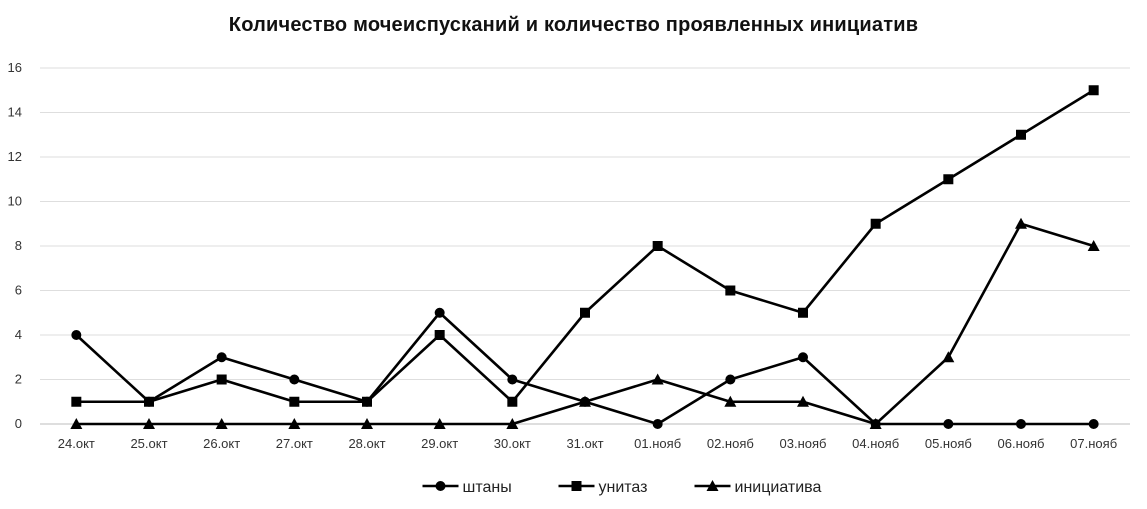 The image size is (1147, 509). Describe the element at coordinates (875, 443) in the screenshot. I see `x-tick-label: 04.нояб` at that location.